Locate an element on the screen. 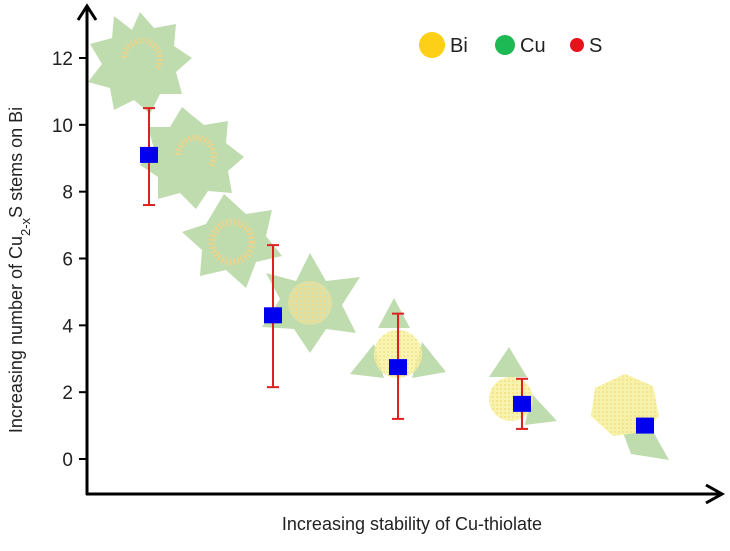 The height and width of the screenshot is (551, 730). y-axis-arrow-icon is located at coordinates (87, 12).